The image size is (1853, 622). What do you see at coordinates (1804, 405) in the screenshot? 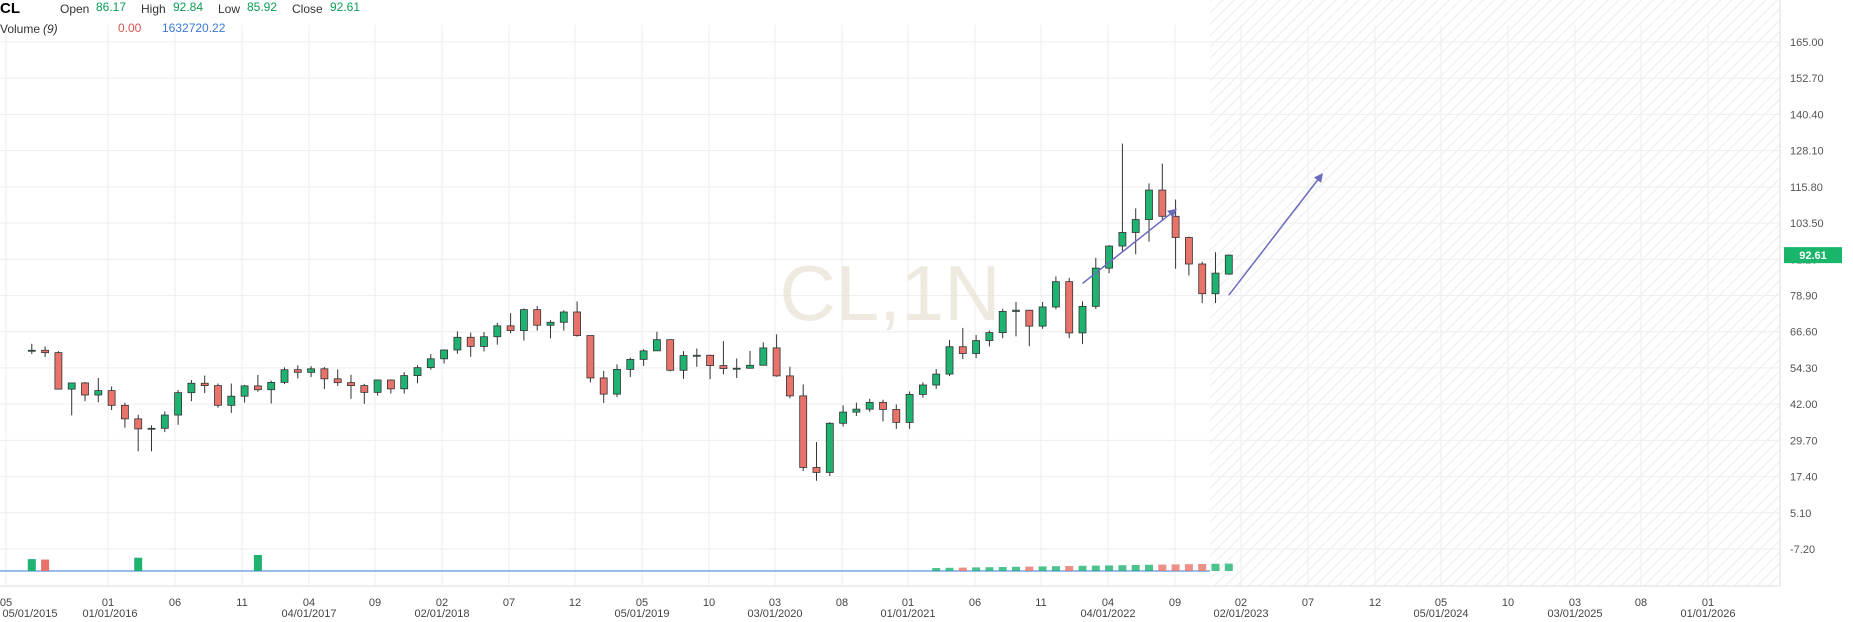
I see `y-tick-label: 42.00` at bounding box center [1804, 405].